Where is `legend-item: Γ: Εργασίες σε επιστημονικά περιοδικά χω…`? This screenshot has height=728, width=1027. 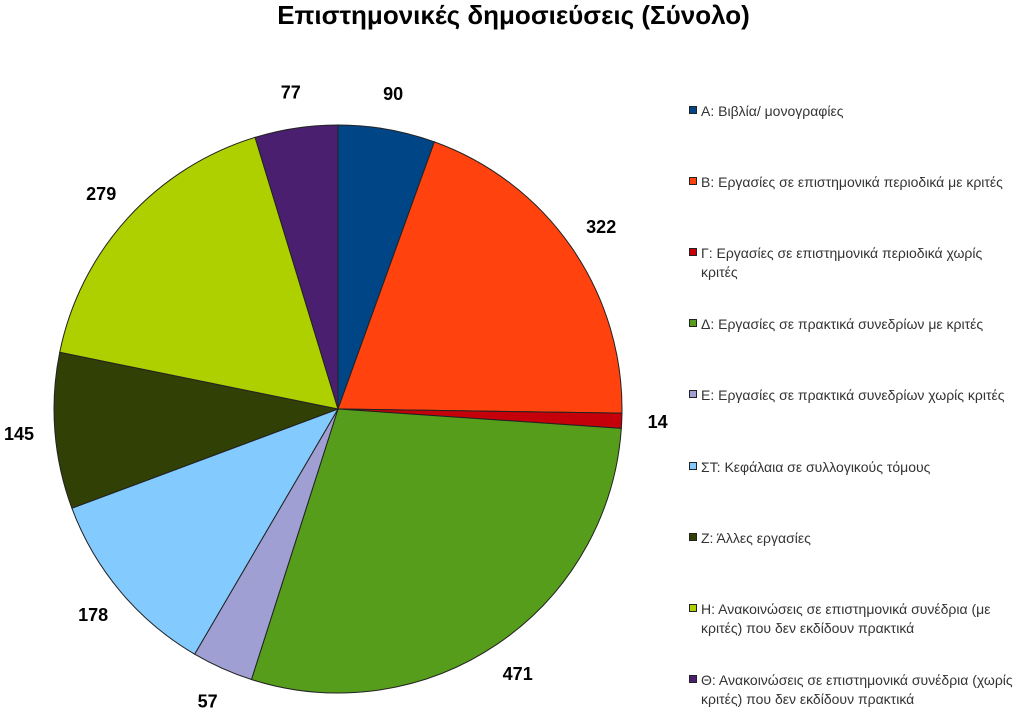 legend-item: Γ: Εργασίες σε επιστημονικά περιοδικά χω… is located at coordinates (855, 263).